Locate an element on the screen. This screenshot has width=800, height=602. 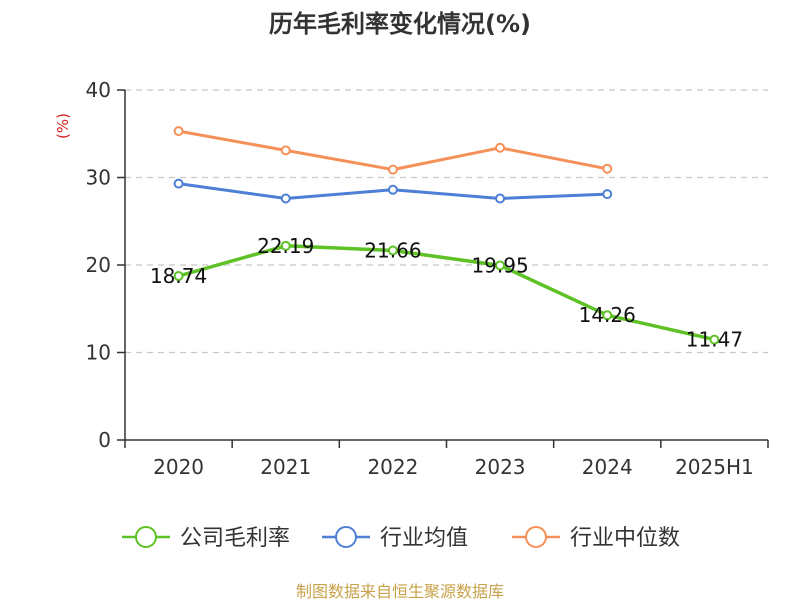
y-tick-label: 40 is located at coordinates (98, 90).